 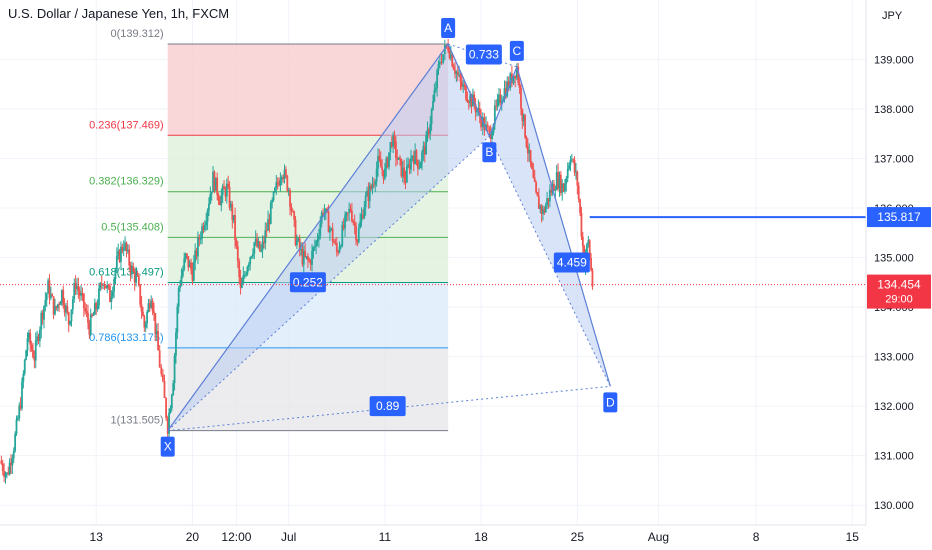 What do you see at coordinates (578, 537) in the screenshot?
I see `time-axis-tick-6: 25` at bounding box center [578, 537].